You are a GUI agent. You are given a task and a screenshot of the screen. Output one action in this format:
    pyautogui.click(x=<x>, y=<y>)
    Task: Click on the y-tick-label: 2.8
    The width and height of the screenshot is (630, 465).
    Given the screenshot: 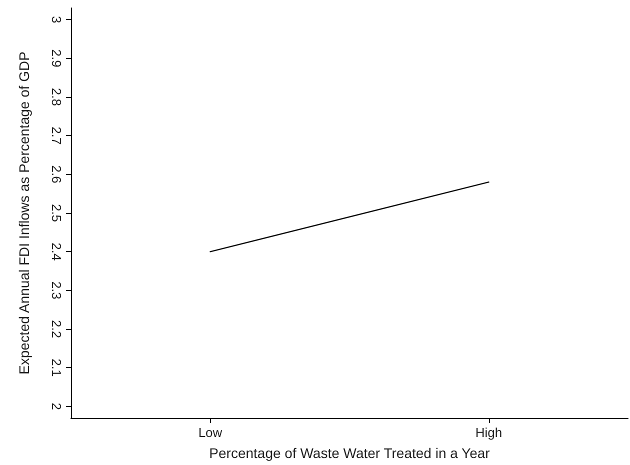 What is the action you would take?
    pyautogui.click(x=56, y=97)
    